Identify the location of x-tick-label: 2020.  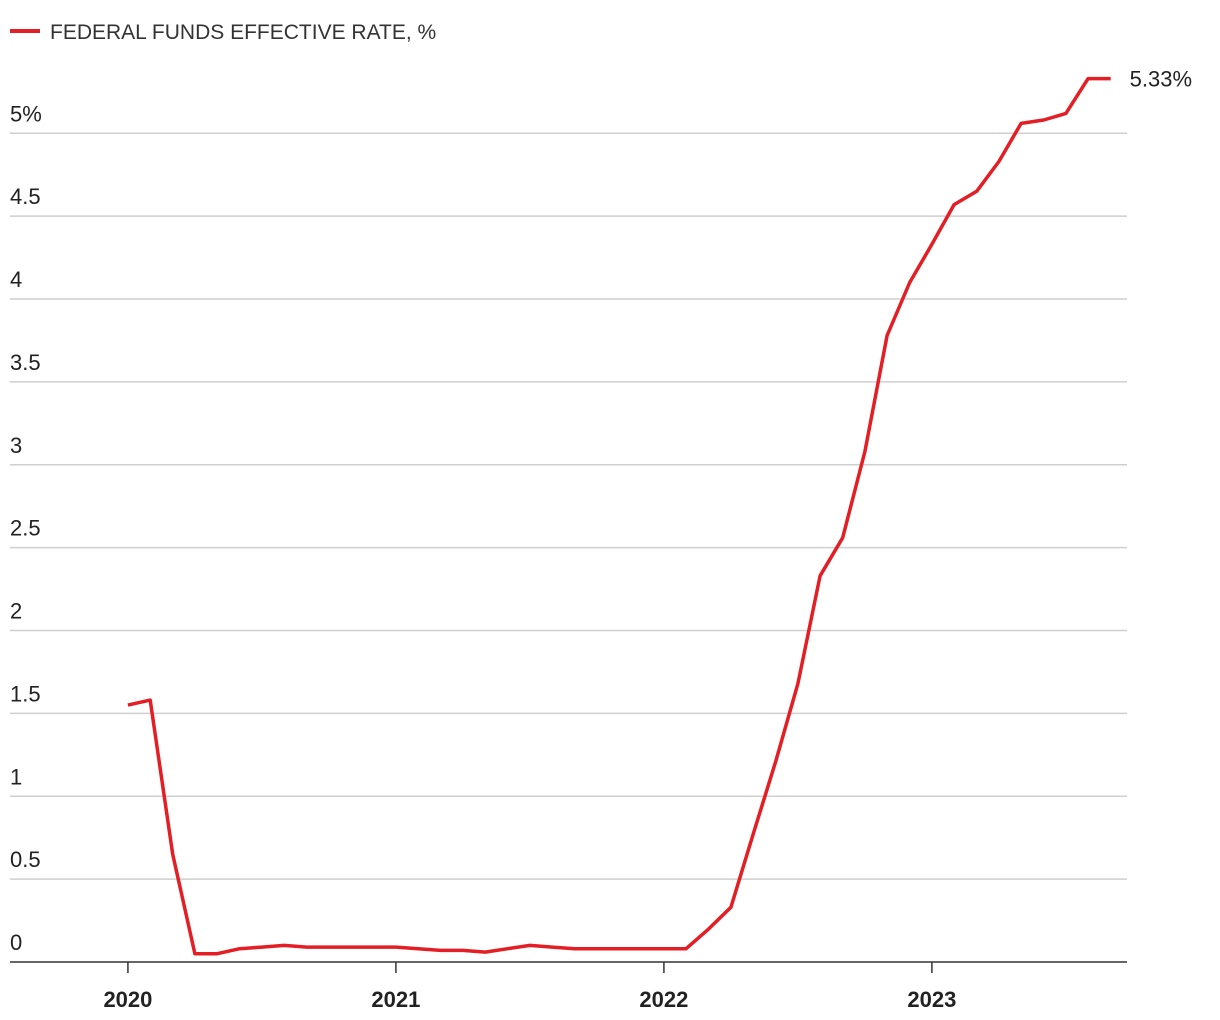
(127, 999).